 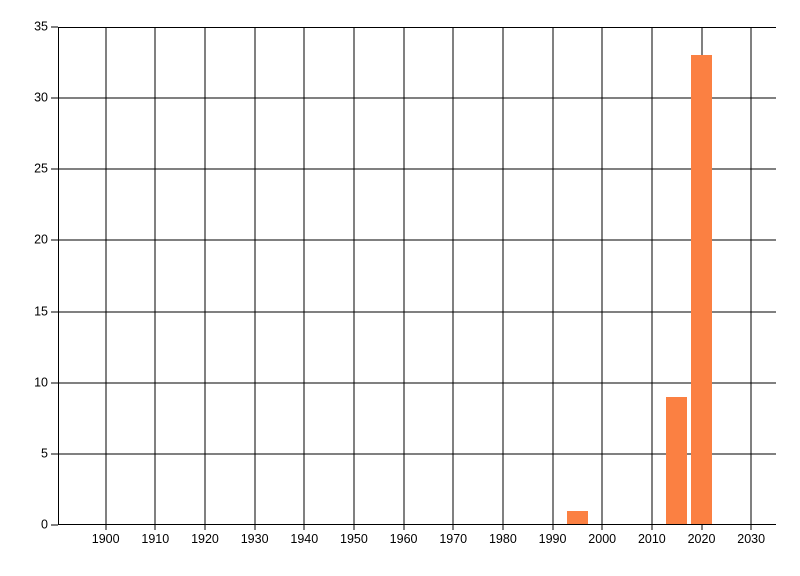 What do you see at coordinates (651, 539) in the screenshot?
I see `x-tick-label: 2010` at bounding box center [651, 539].